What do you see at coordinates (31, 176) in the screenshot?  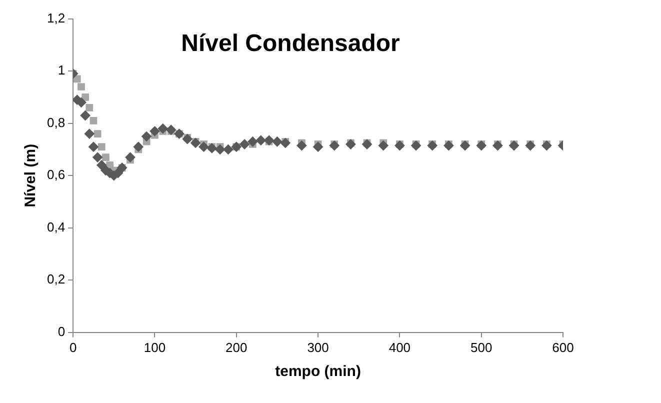 I see `y-axis-title: Nível (m)` at bounding box center [31, 176].